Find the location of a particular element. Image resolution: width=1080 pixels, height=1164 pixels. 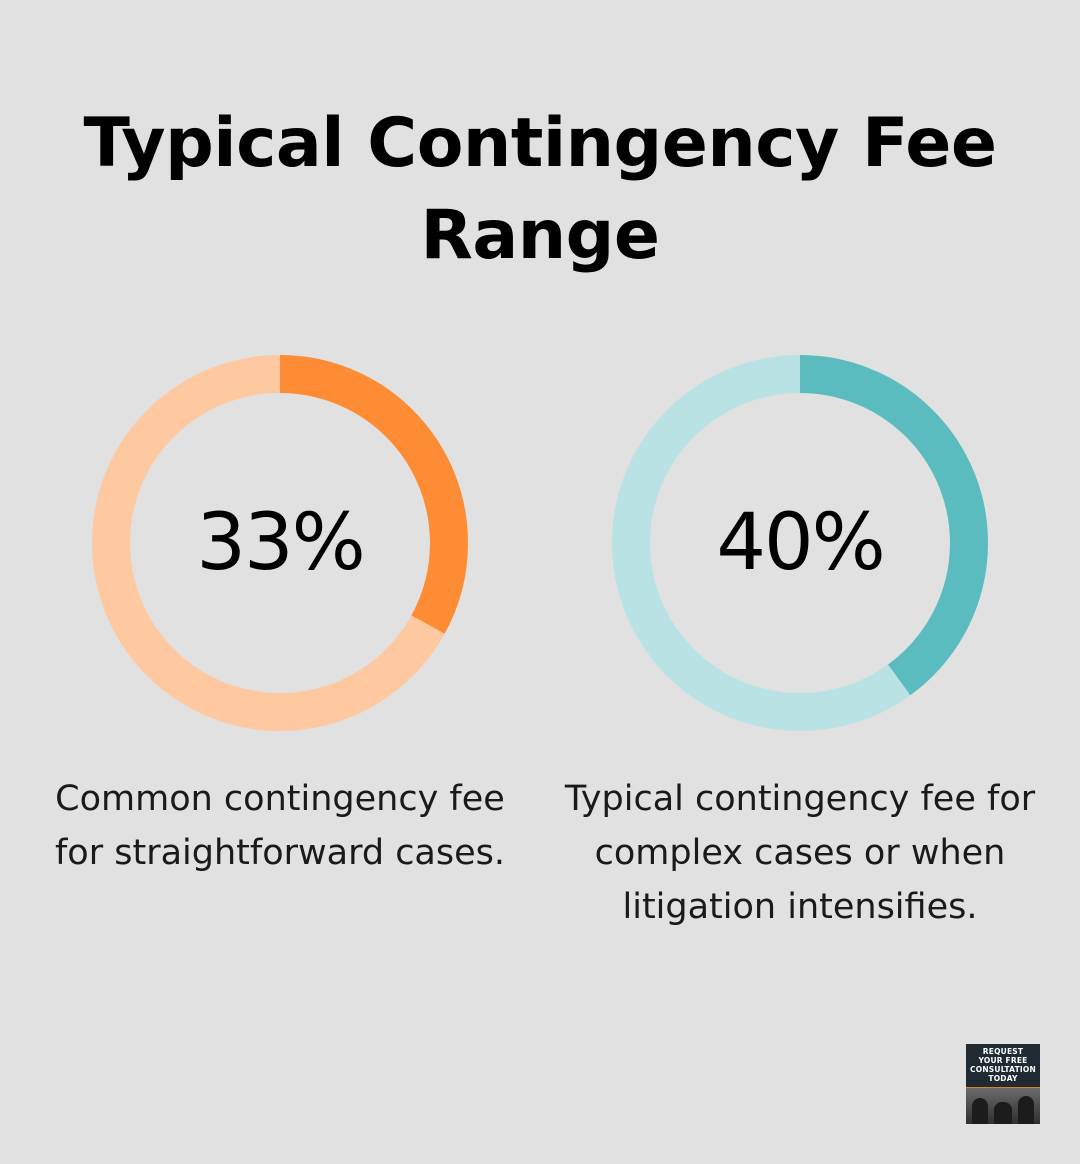

consultation-badge: REQUEST YOUR FREE CONSULTATION TODAY is located at coordinates (1003, 1084).